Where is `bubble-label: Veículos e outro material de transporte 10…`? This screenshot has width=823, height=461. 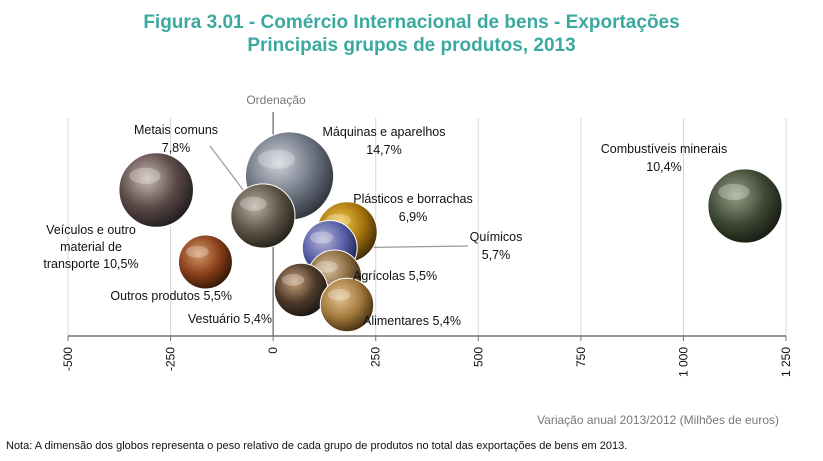 bubble-label: Veículos e outro material de transporte 10… is located at coordinates (90, 247).